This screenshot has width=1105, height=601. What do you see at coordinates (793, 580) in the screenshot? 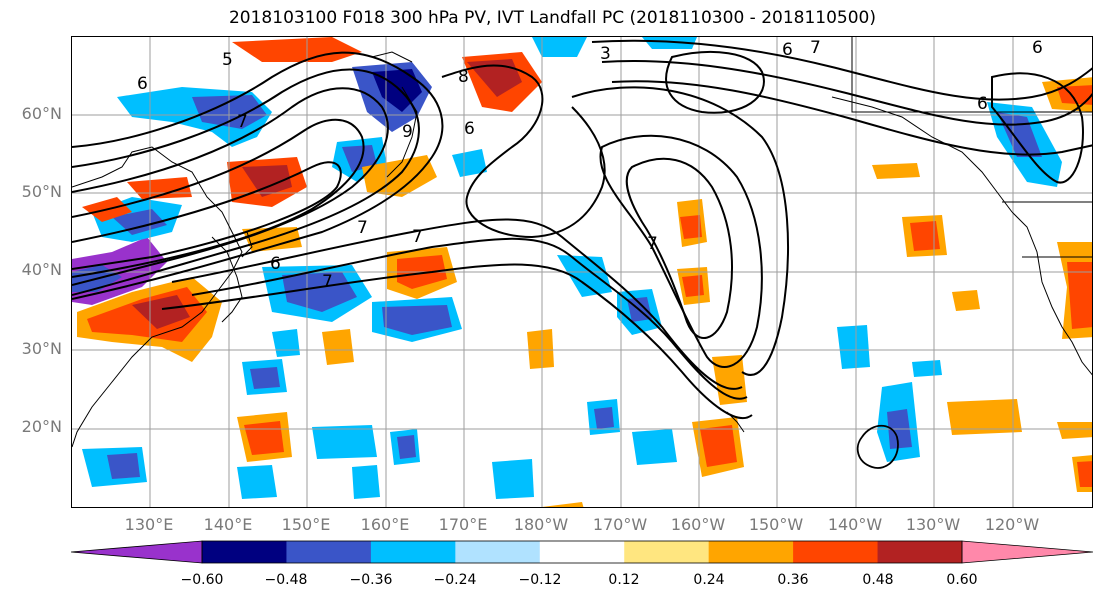
I see `colorbar-tick-label: 0.36` at bounding box center [793, 580].